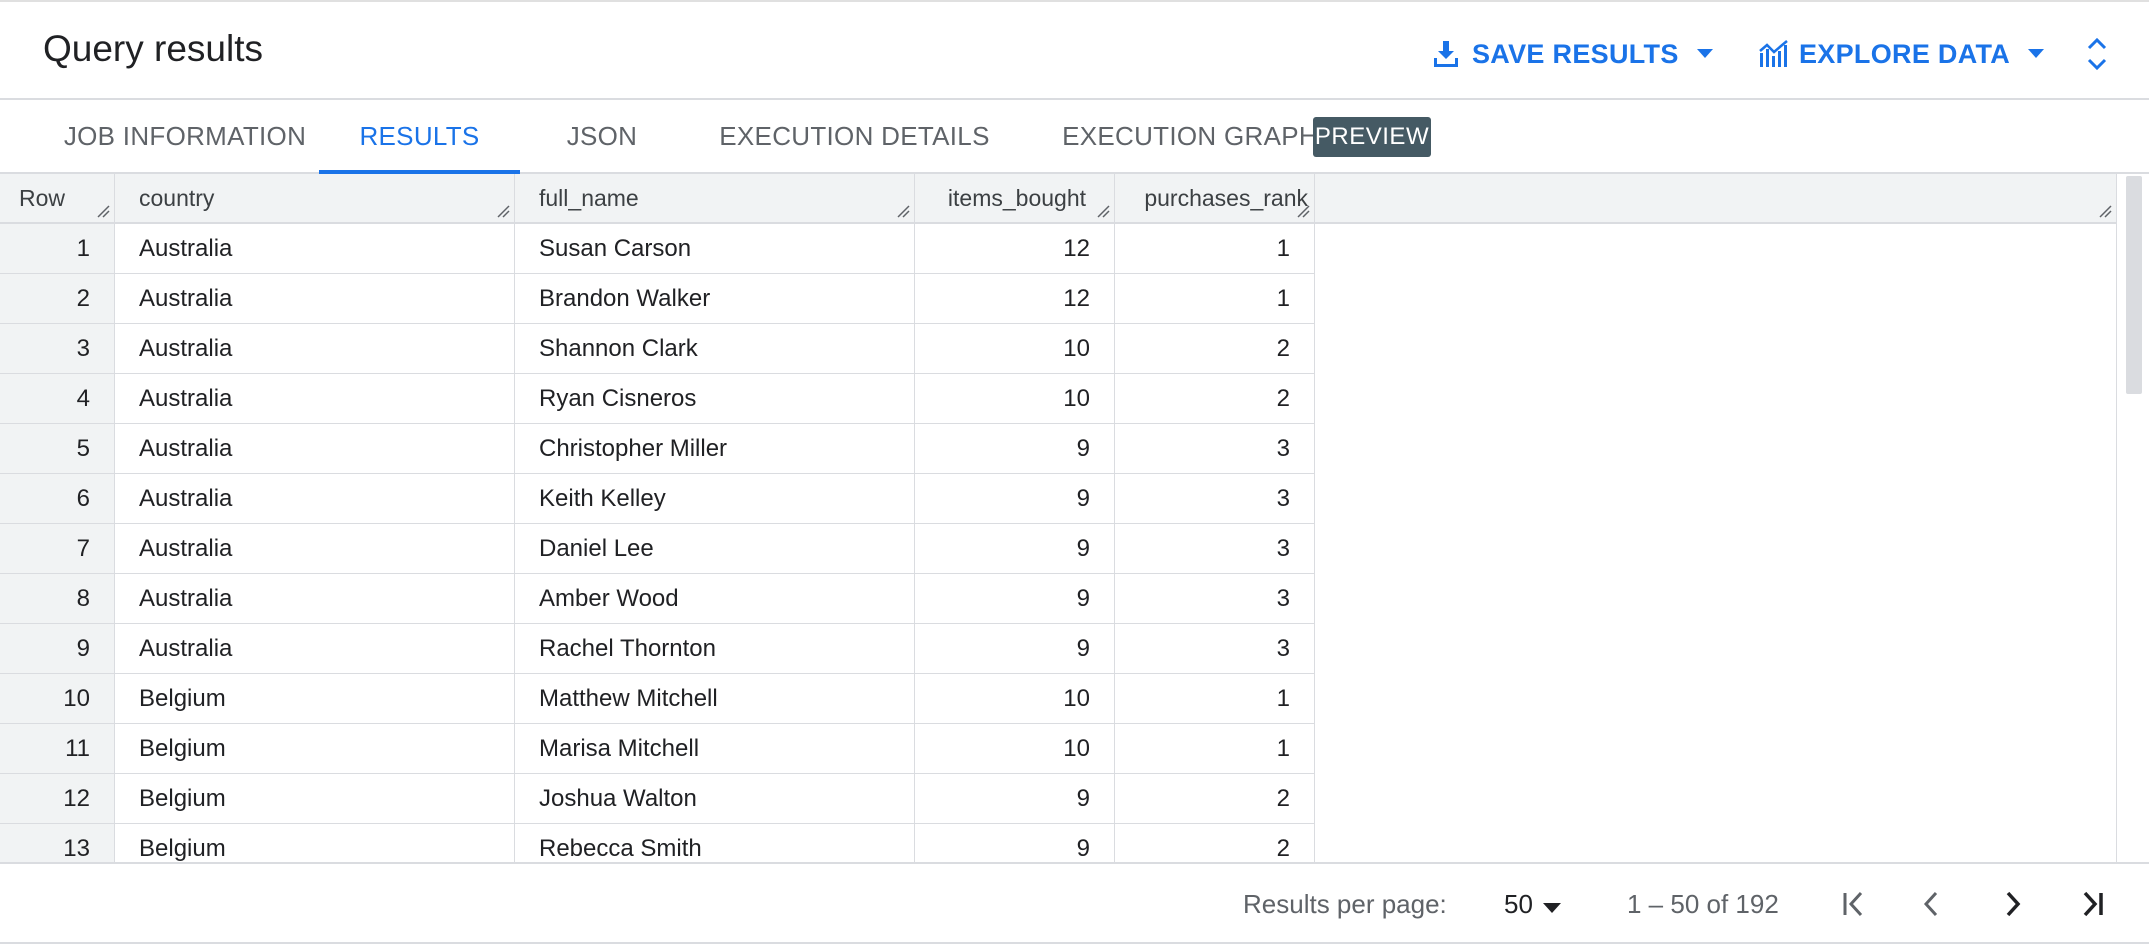 The width and height of the screenshot is (2149, 944). What do you see at coordinates (715, 298) in the screenshot?
I see `full-name-cell: Brandon Walker` at bounding box center [715, 298].